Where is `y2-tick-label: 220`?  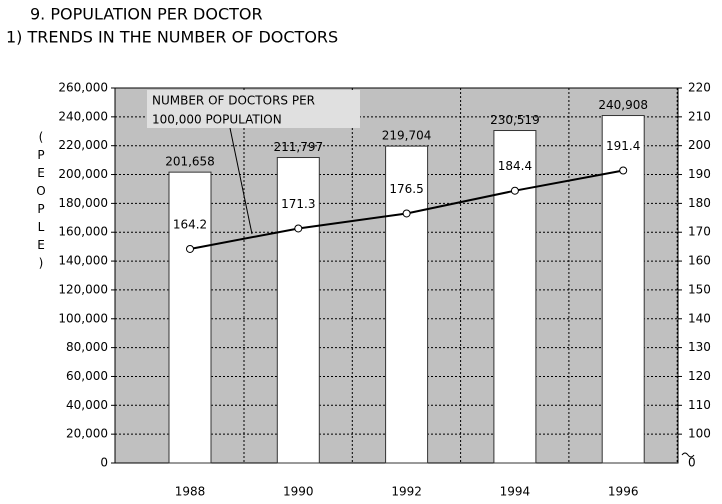
y2-tick-label: 220 is located at coordinates (699, 88).